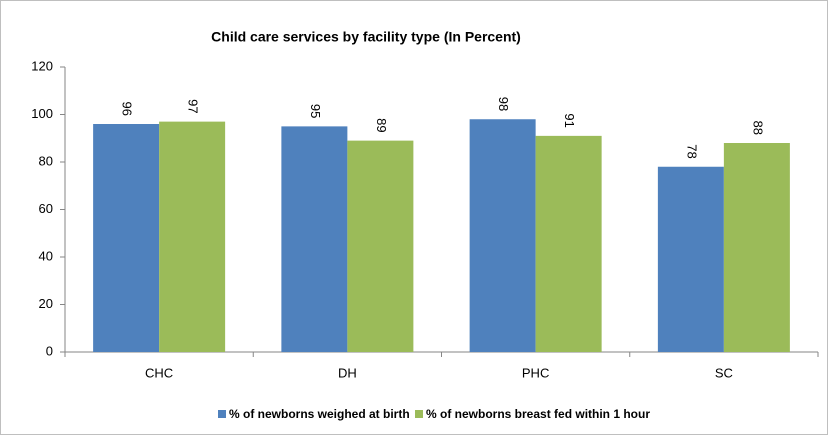 Image resolution: width=828 pixels, height=435 pixels. Describe the element at coordinates (319, 414) in the screenshot. I see `legend-label: % of newborns weighed at birth` at that location.